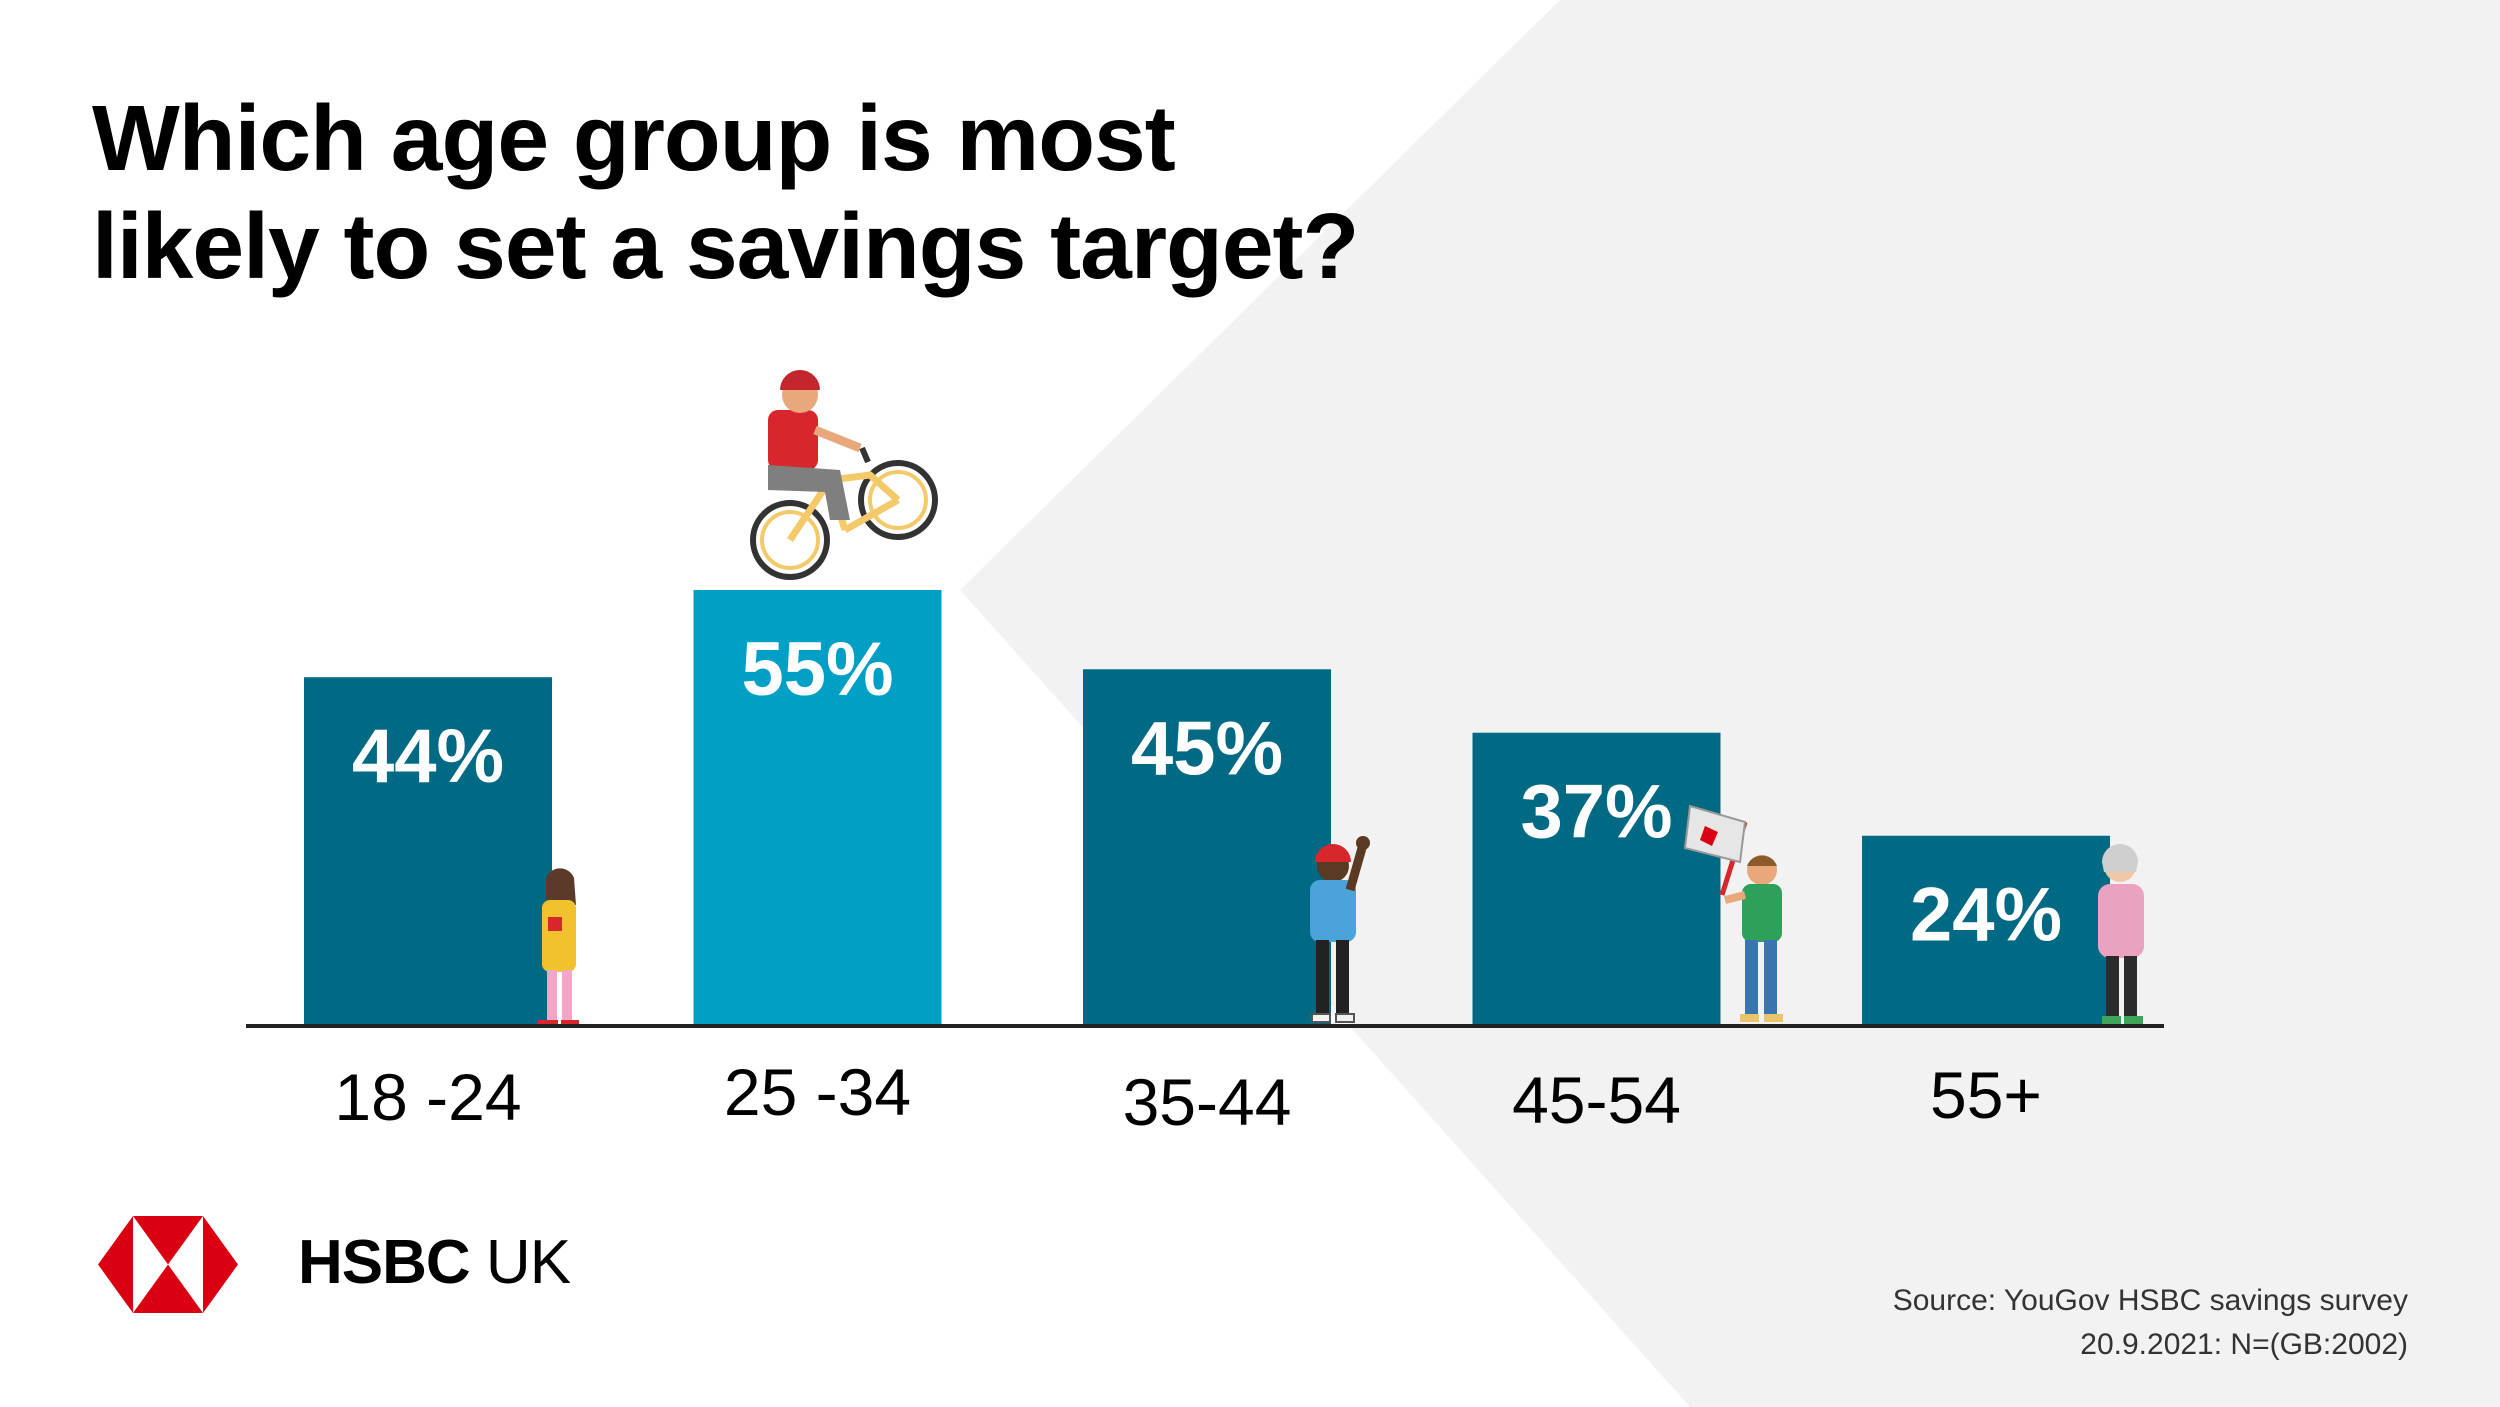 This screenshot has height=1407, width=2500. What do you see at coordinates (2150, 1300) in the screenshot?
I see `source-note-line-1: Source: YouGov HSBC savings survey` at bounding box center [2150, 1300].